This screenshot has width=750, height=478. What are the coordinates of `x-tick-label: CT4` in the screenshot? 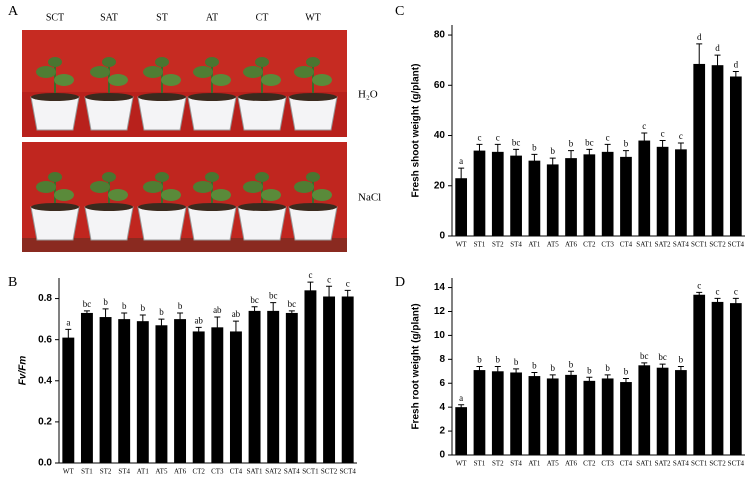 It's located at (626, 245).